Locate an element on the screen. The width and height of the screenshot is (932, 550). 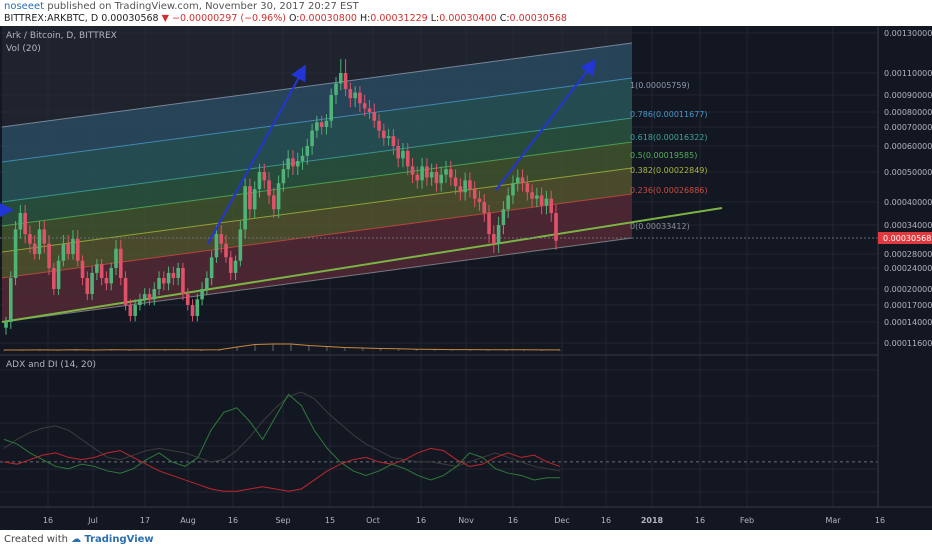
price-tick-label: 0.00017000 is located at coordinates (908, 305).